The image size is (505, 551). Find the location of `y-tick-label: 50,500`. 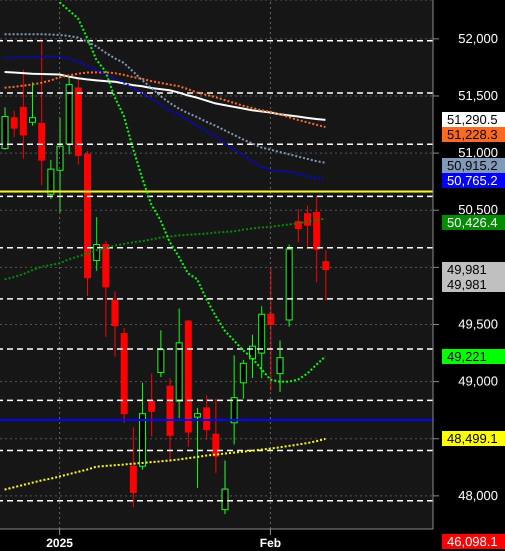

y-tick-label: 50,500 is located at coordinates (478, 210).